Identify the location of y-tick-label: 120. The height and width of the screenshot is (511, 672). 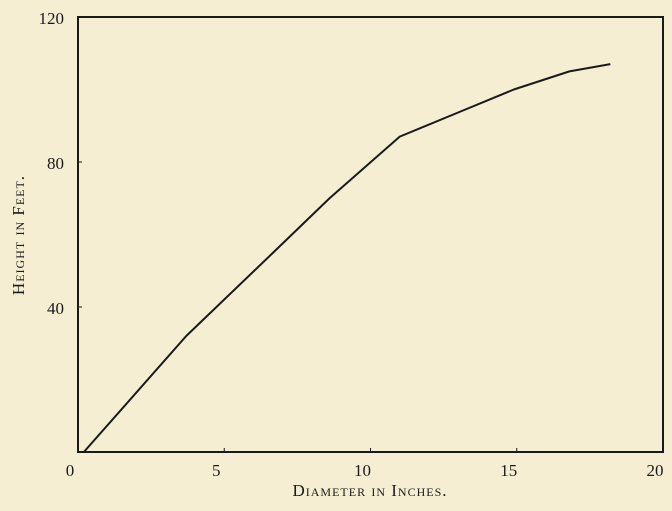
(52, 18).